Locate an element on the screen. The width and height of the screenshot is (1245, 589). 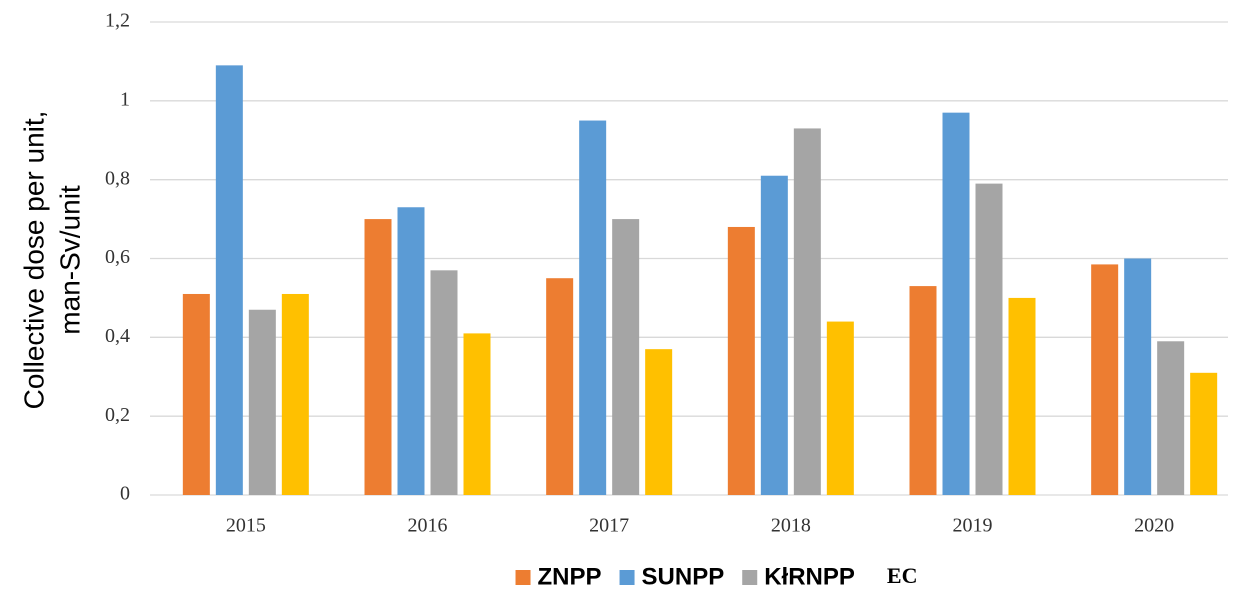
x-tick-label: 2018 is located at coordinates (791, 526).